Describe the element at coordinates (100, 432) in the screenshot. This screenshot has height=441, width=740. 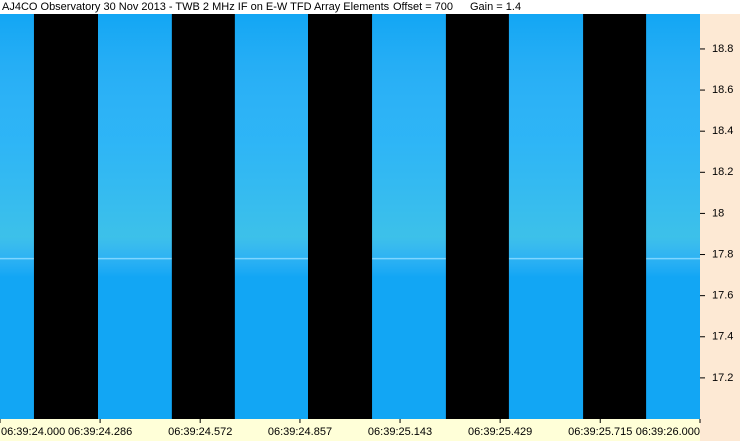
I see `x-tick-label: 06:39:24.286` at that location.